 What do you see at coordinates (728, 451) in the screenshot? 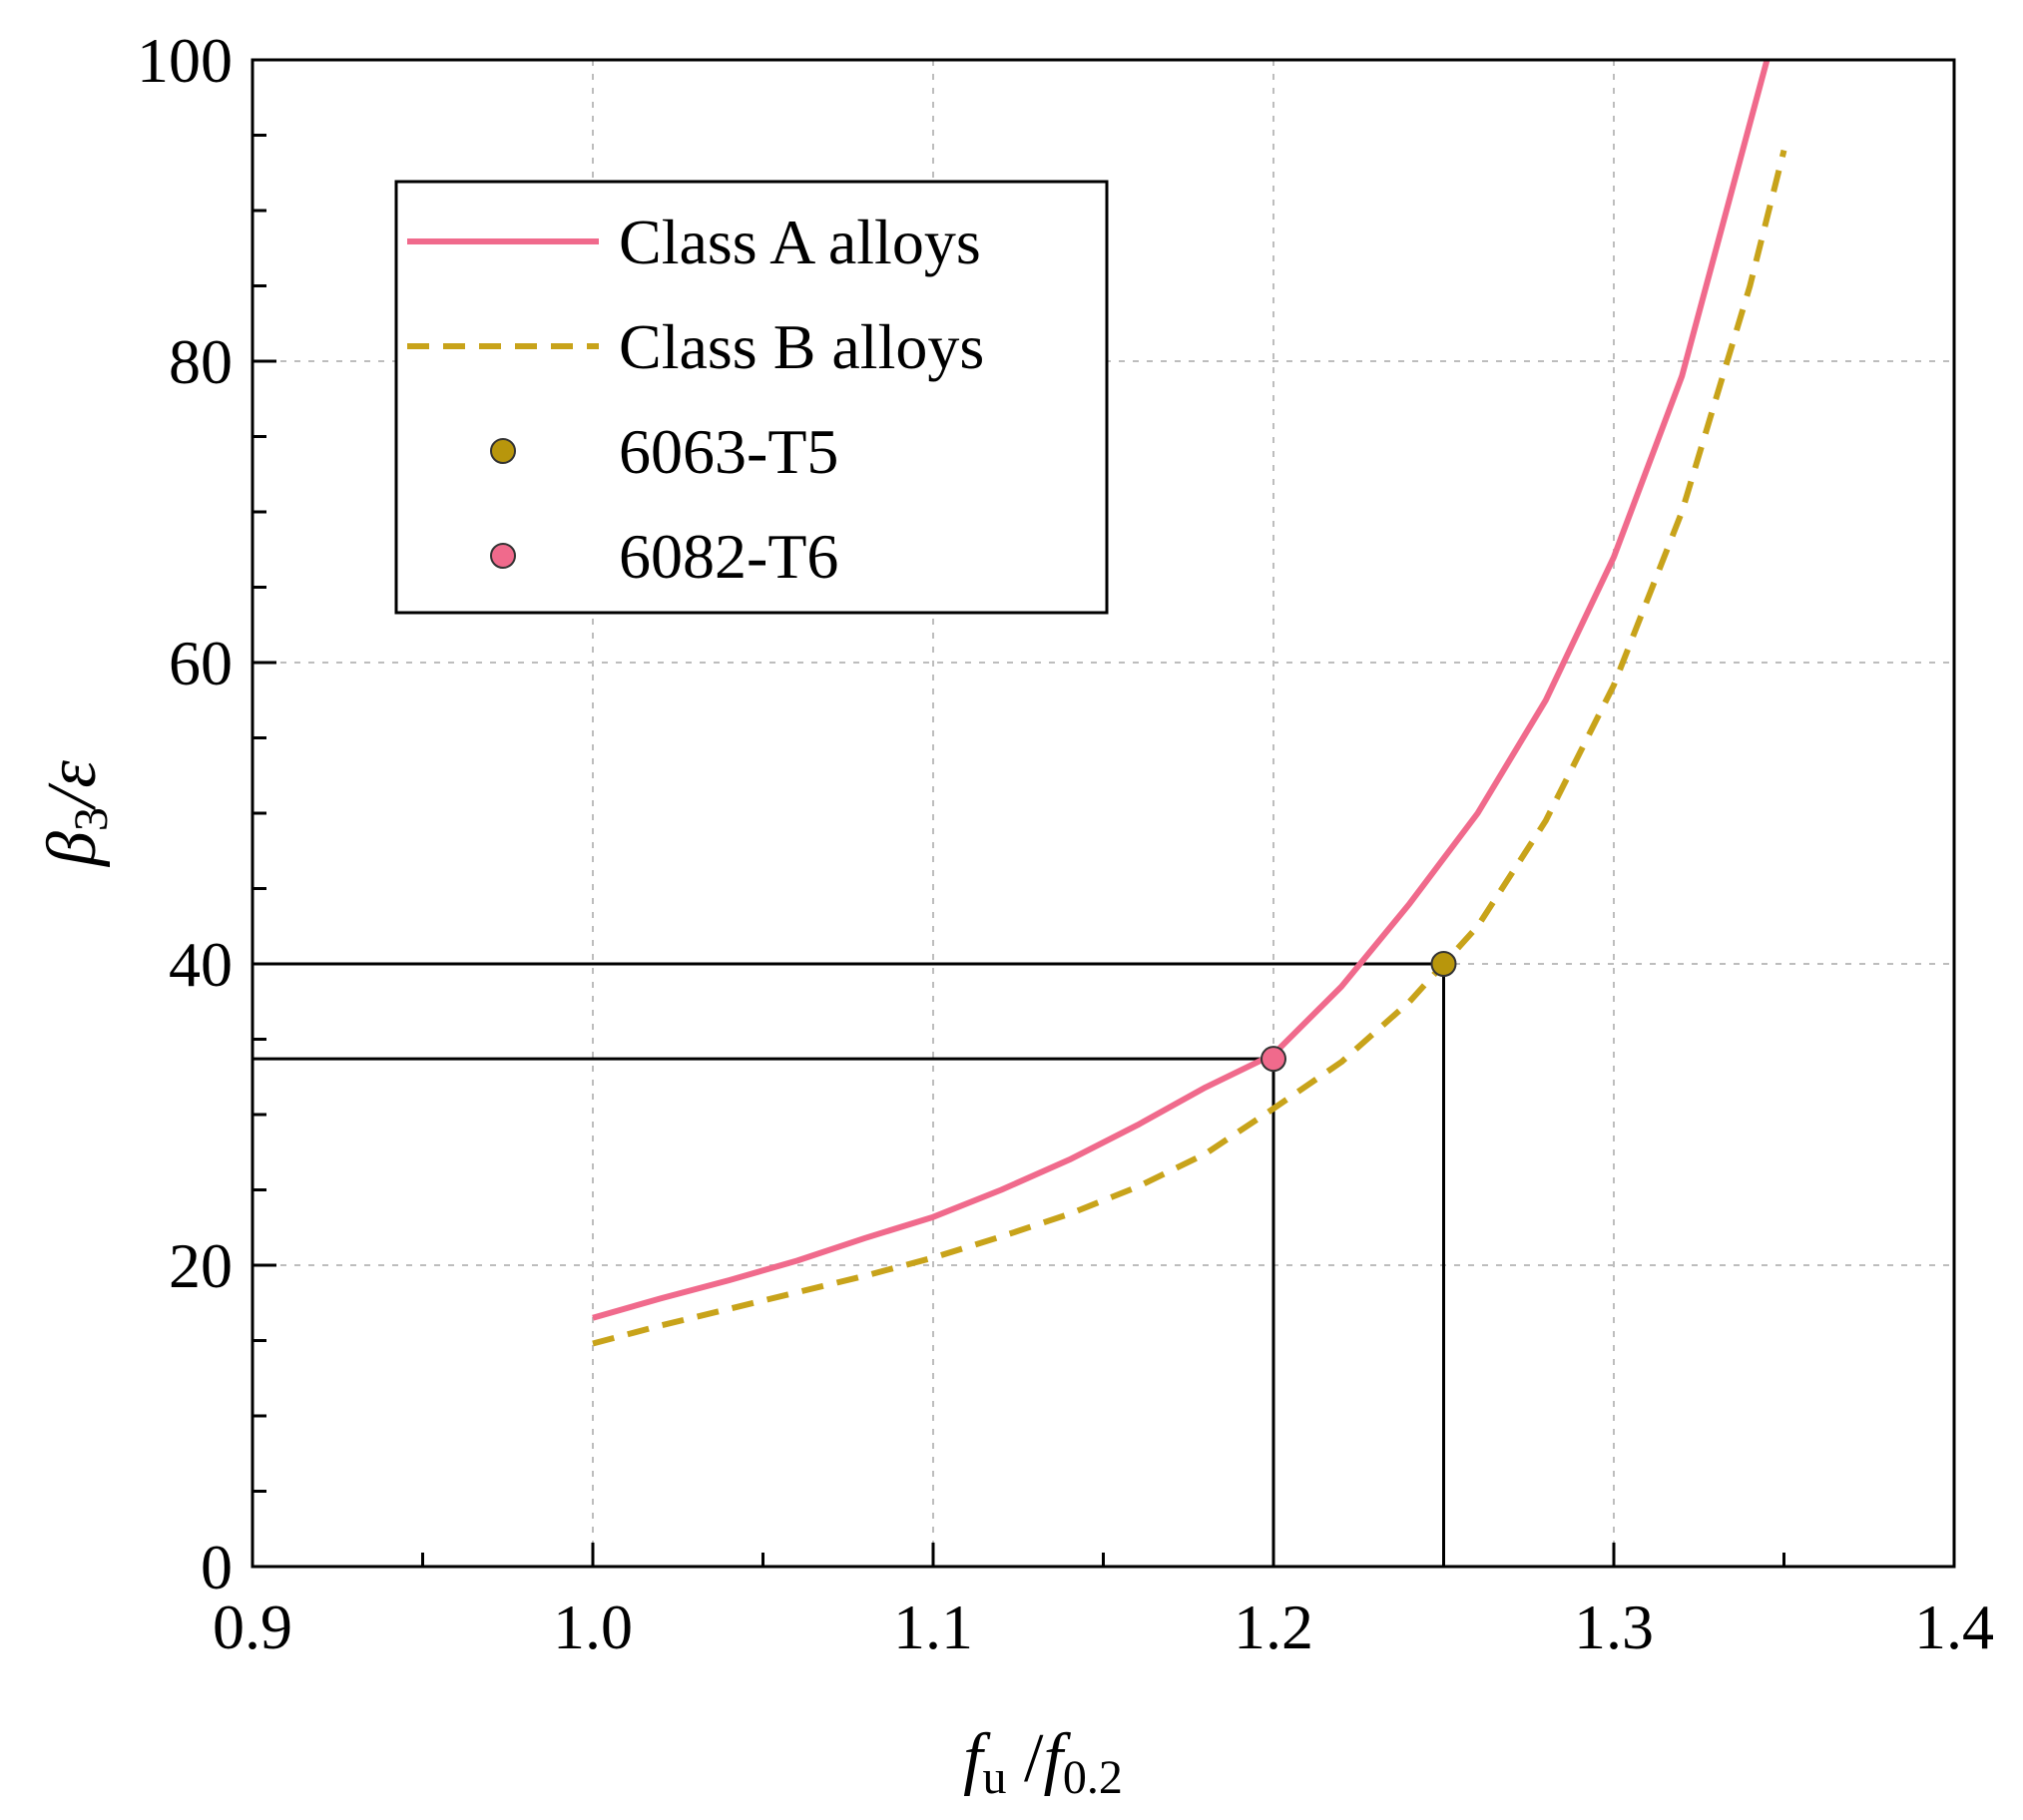
I see `legend-label: 6063-T5` at bounding box center [728, 451].